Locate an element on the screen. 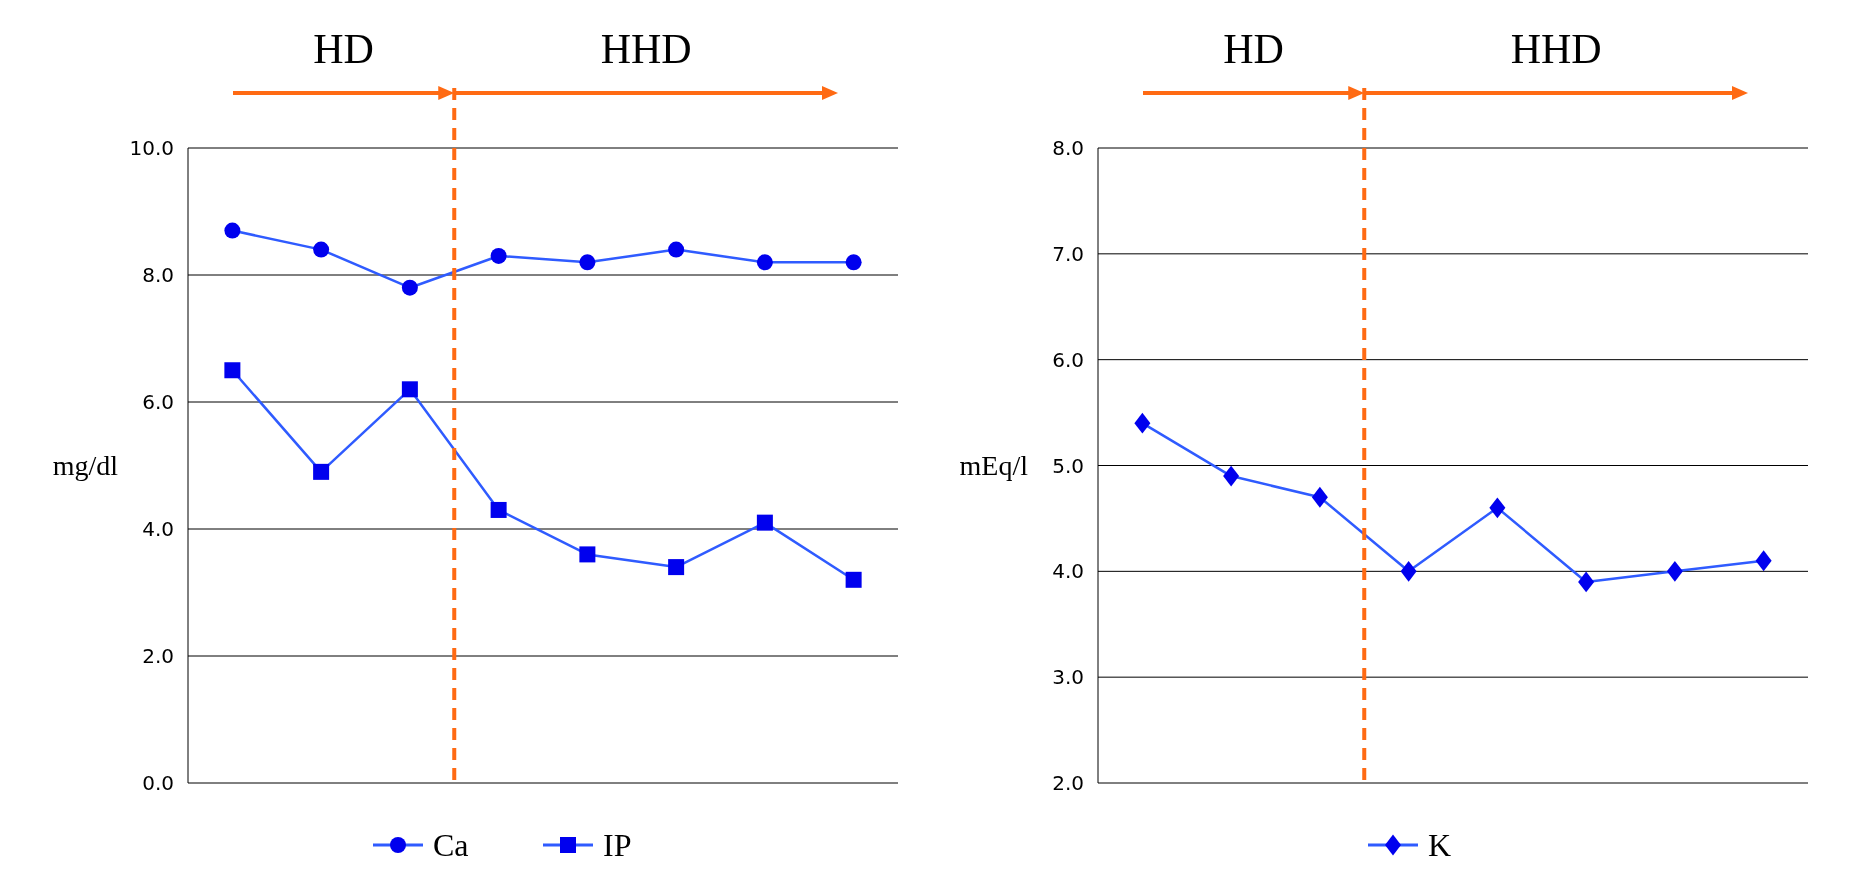  legend-label: IP is located at coordinates (617, 845).